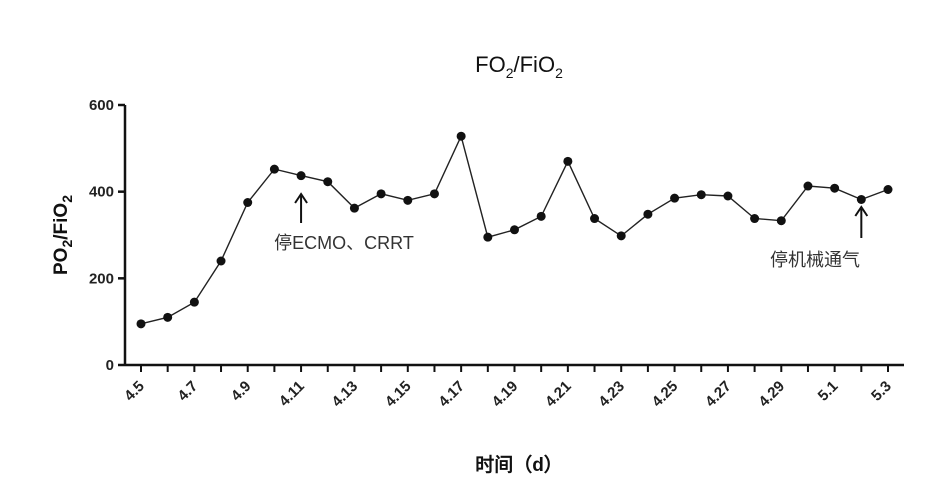 Image resolution: width=939 pixels, height=484 pixels. I want to click on annotation-label: 停ECMO、CRRT, so click(344, 243).